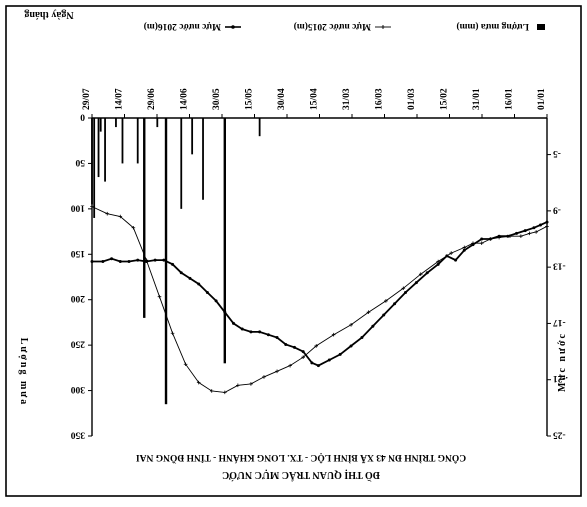 The height and width of the screenshot is (507, 587). I want to click on level-tick-label: -25, so click(559, 435).